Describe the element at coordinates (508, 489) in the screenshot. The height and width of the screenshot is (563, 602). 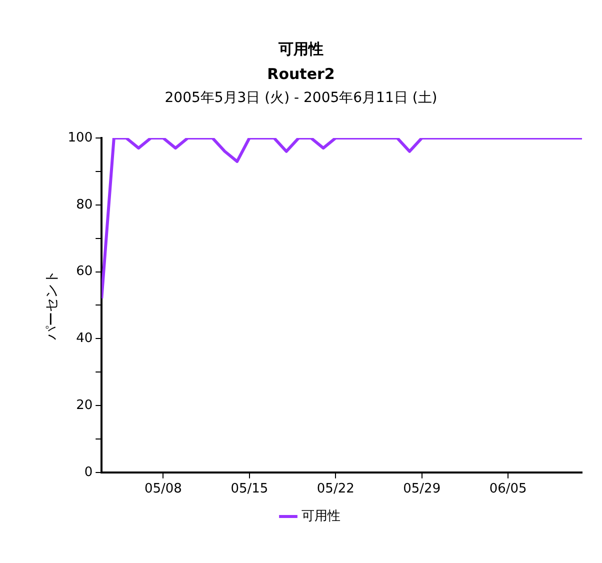
I see `x-tick-label: 06/05` at that location.